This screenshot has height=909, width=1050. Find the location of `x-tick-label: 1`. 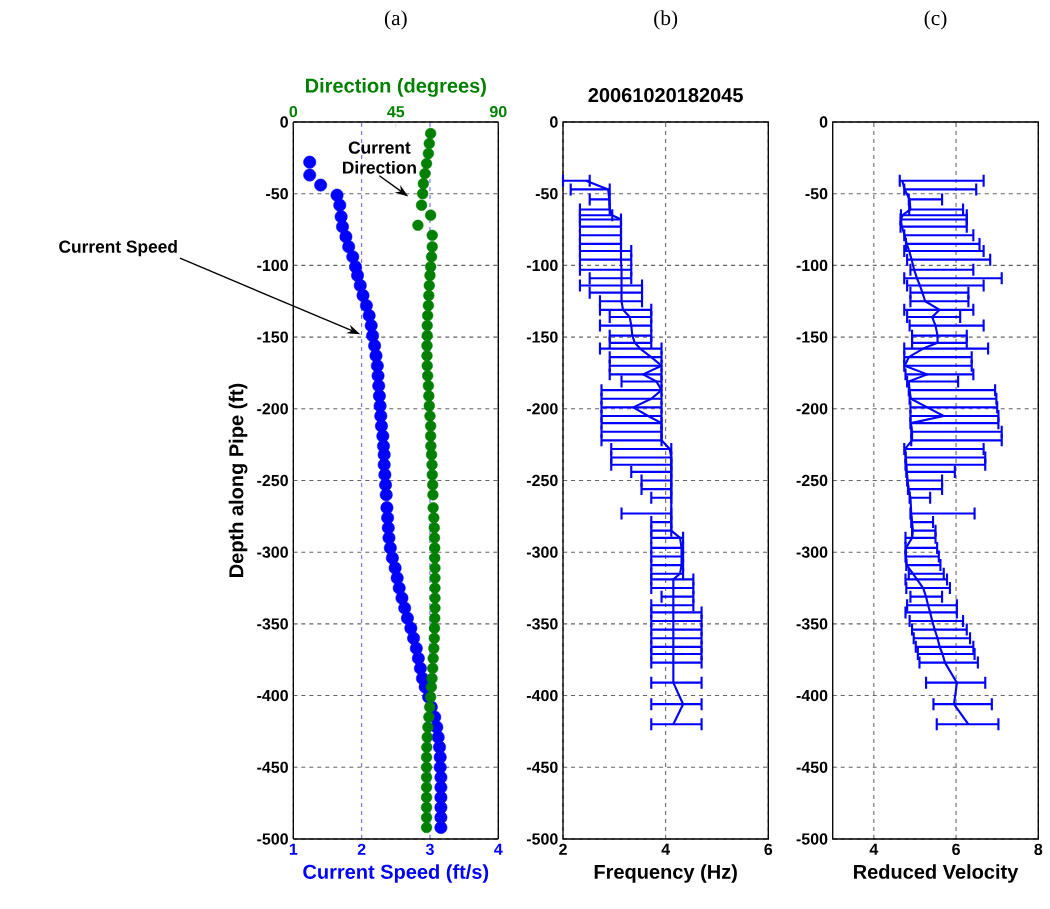

x-tick-label: 1 is located at coordinates (293, 849).